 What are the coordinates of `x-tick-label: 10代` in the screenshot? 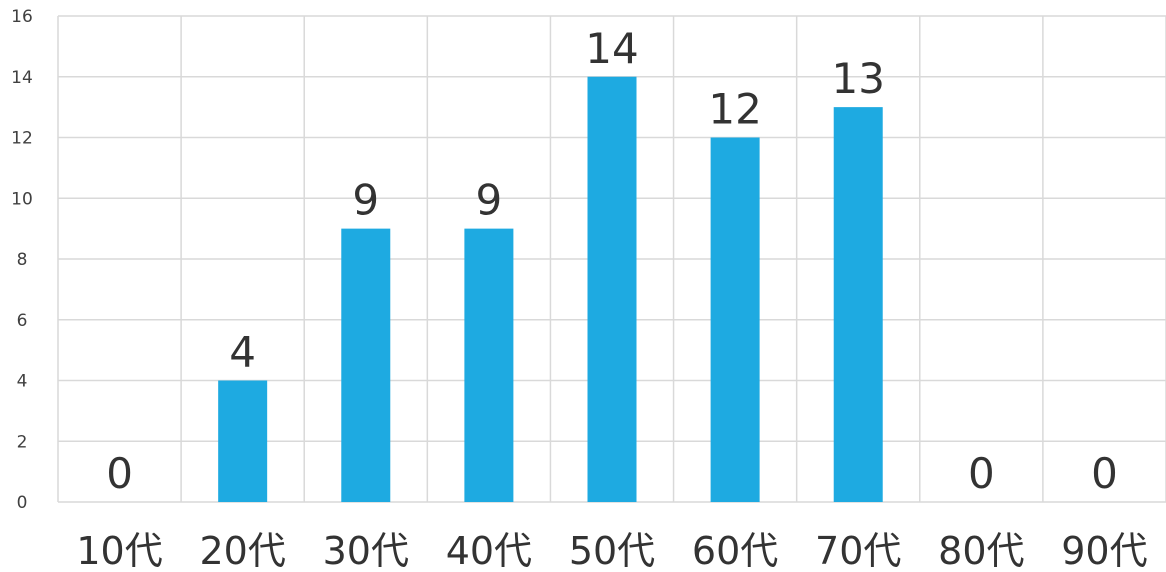 It's located at (119, 550).